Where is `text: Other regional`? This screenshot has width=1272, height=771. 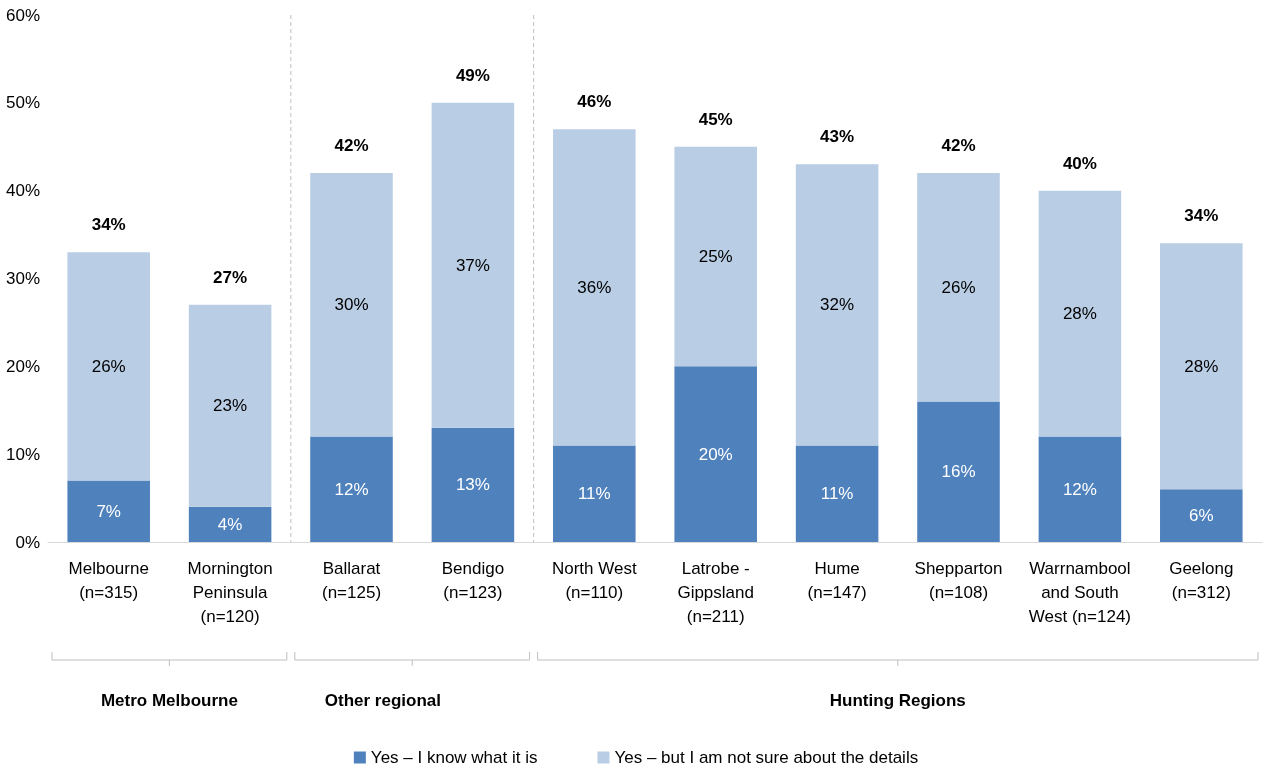 text: Other regional is located at coordinates (382, 700).